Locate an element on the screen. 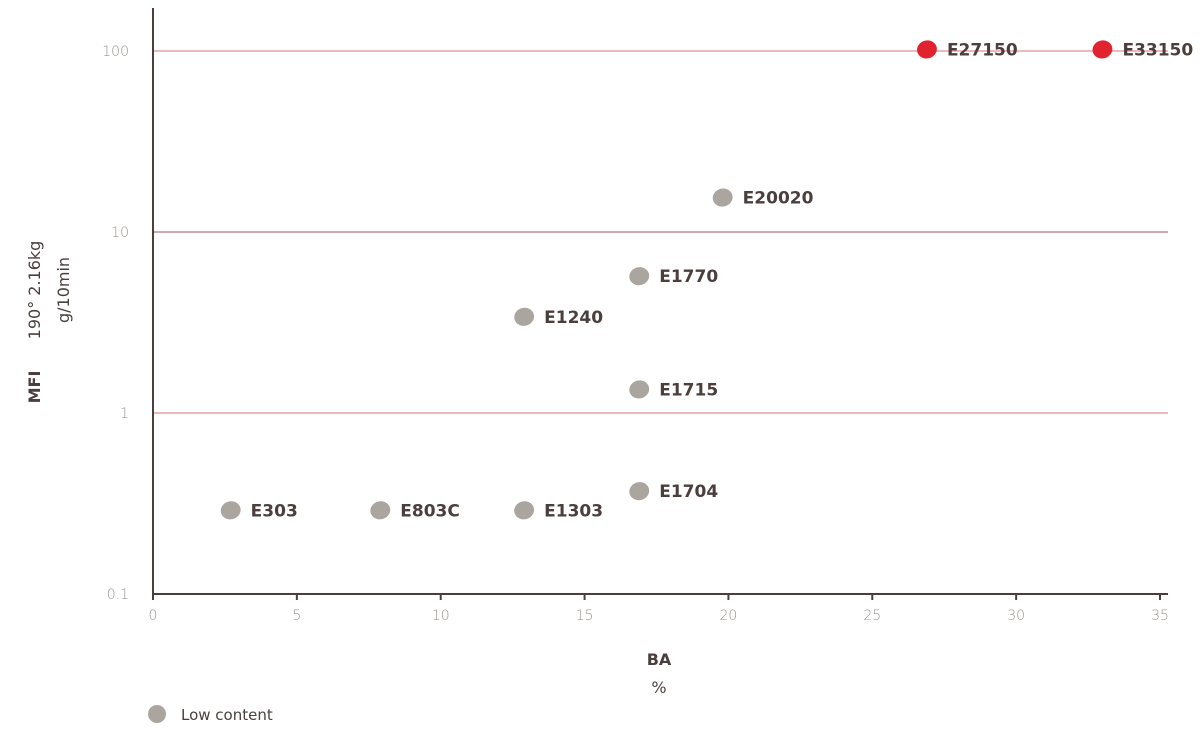 The width and height of the screenshot is (1203, 738). y-axis-conditions: 190° 2.16kg is located at coordinates (34, 290).